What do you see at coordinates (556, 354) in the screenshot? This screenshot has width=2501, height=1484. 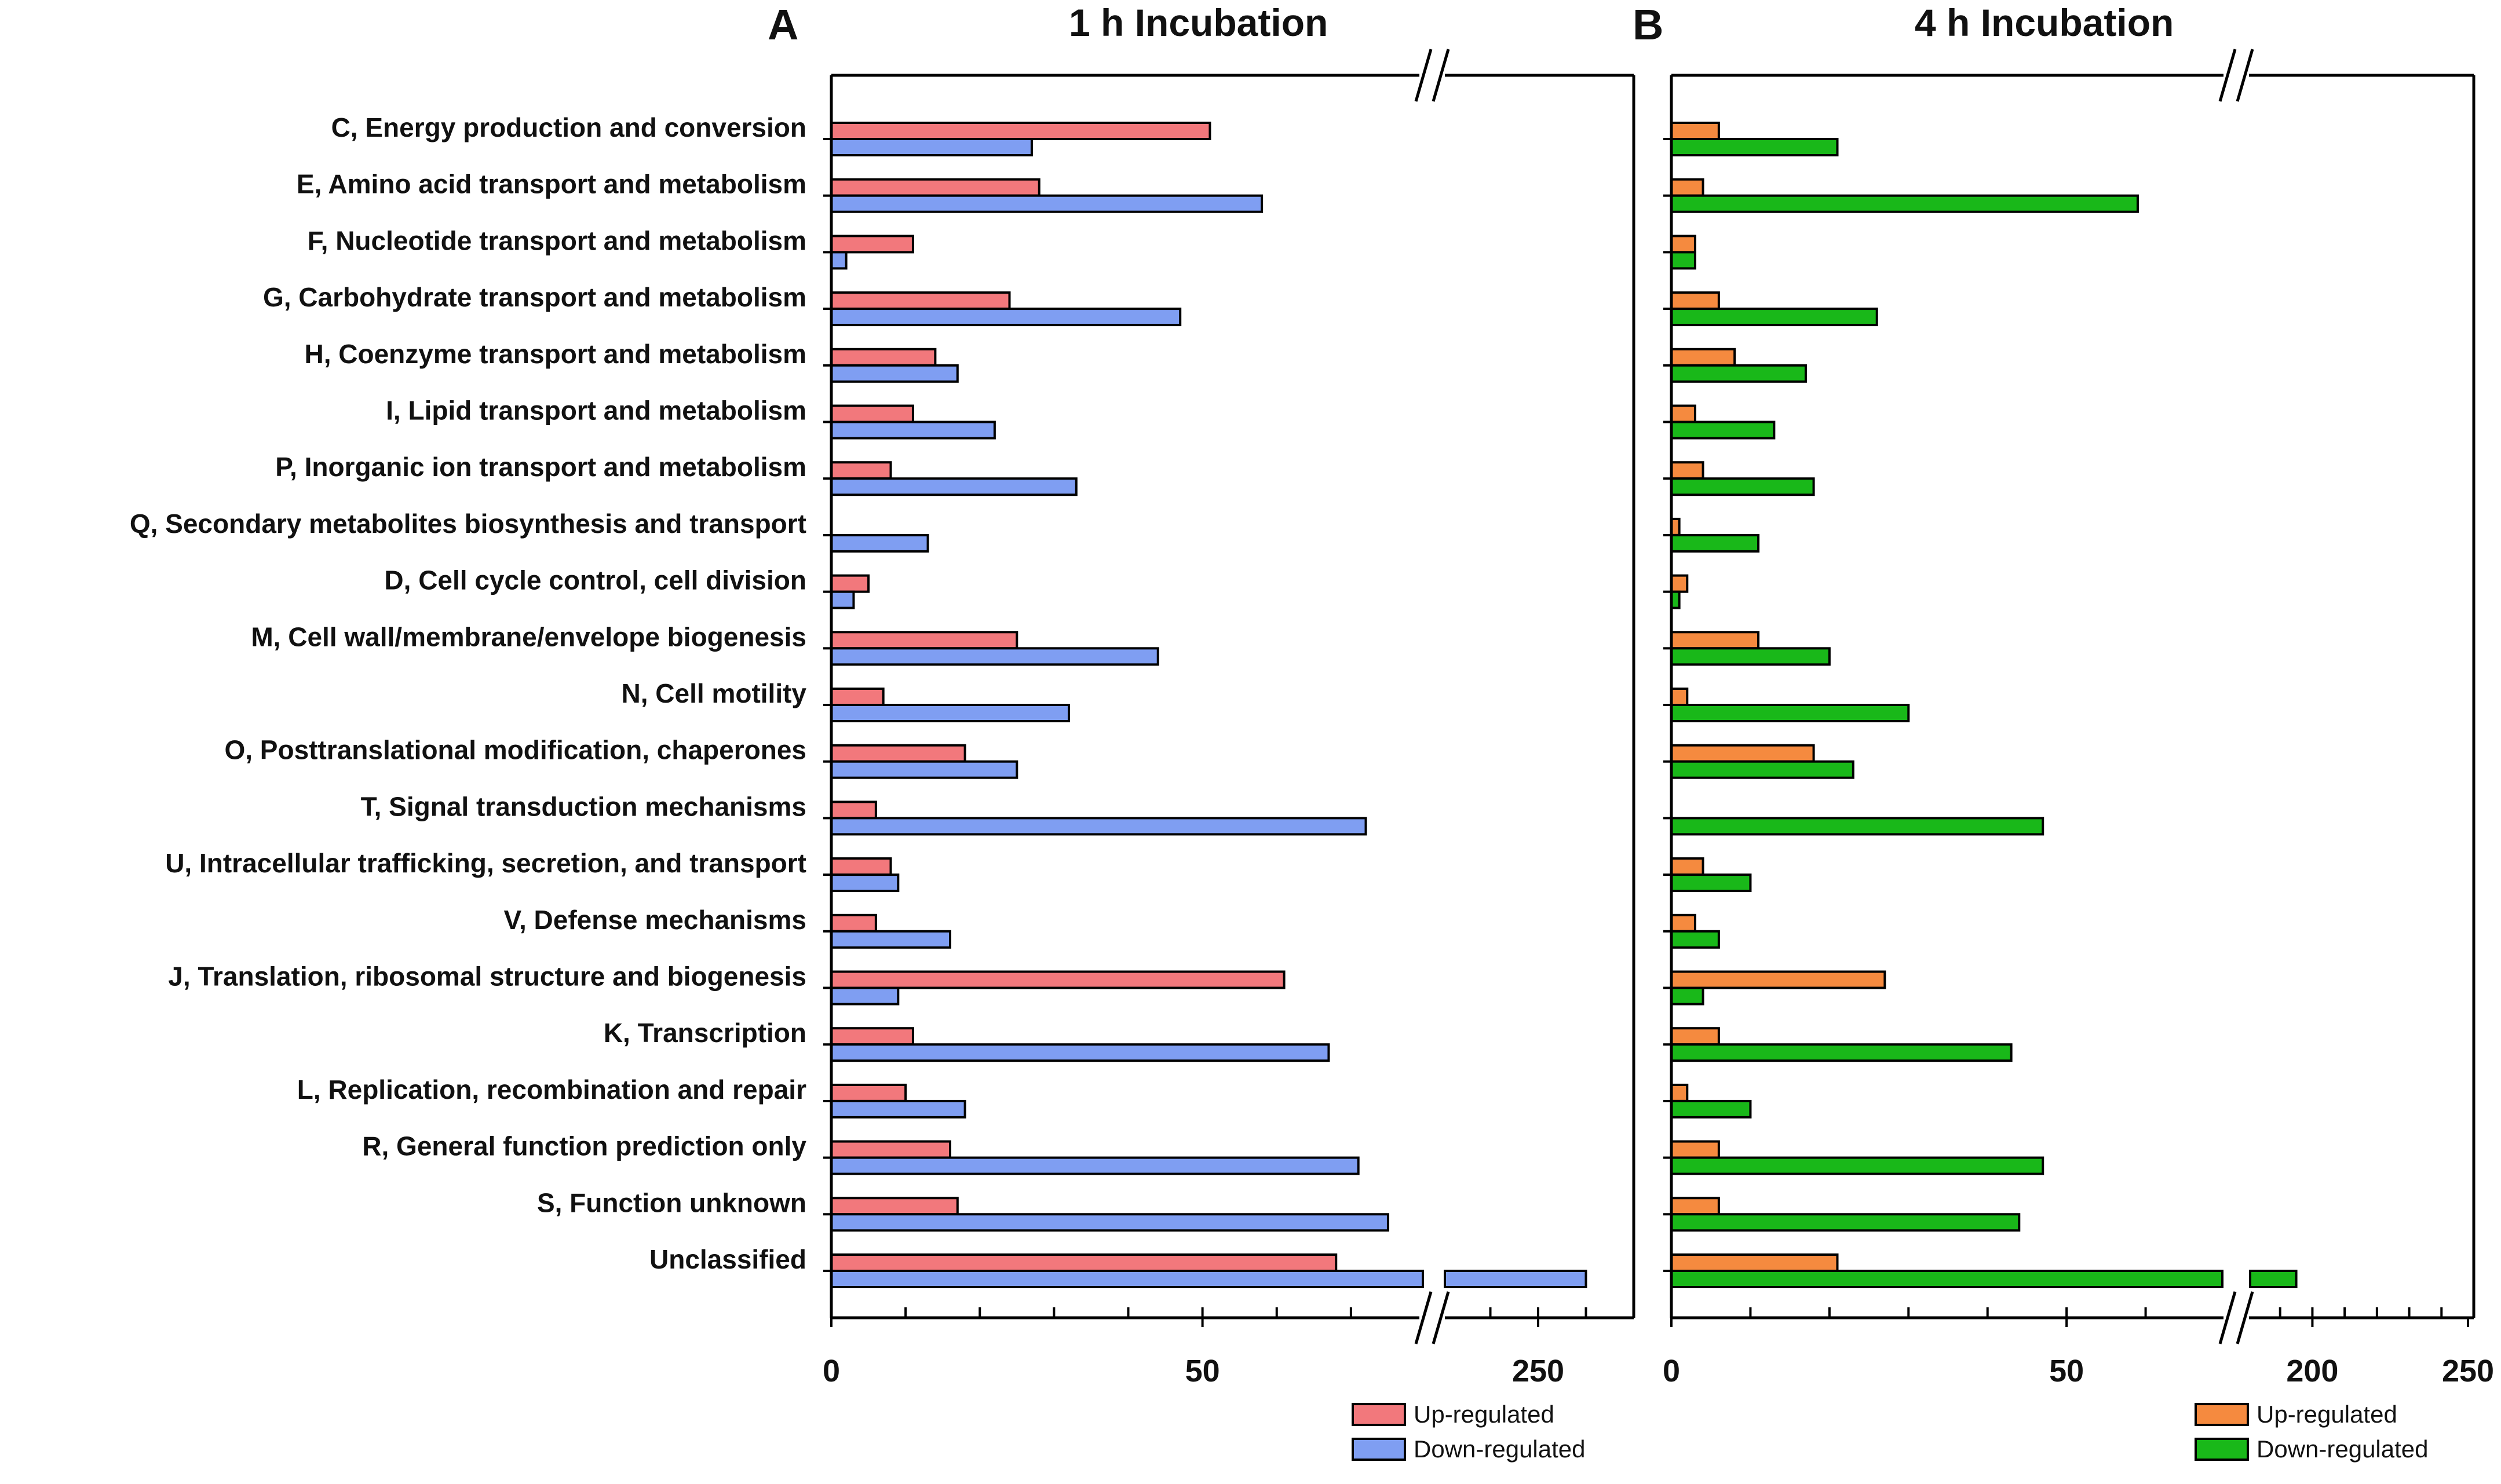 I see `category-label: H, Coenzyme transport and metabolism` at bounding box center [556, 354].